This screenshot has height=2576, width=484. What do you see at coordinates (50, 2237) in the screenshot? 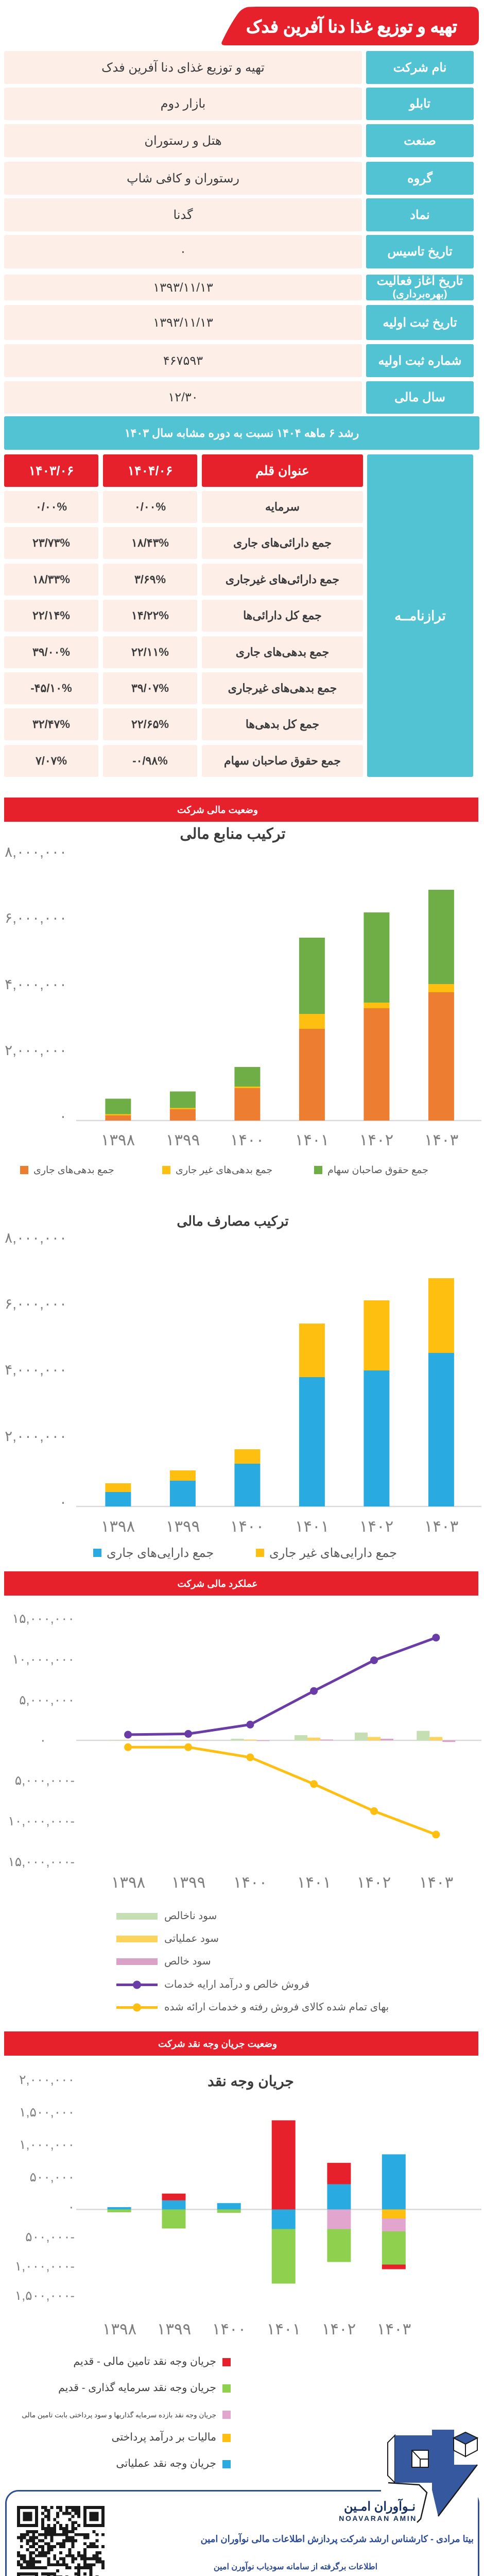
I see `svg-text: ۵۰۰,۰۰۰-` at bounding box center [50, 2237].